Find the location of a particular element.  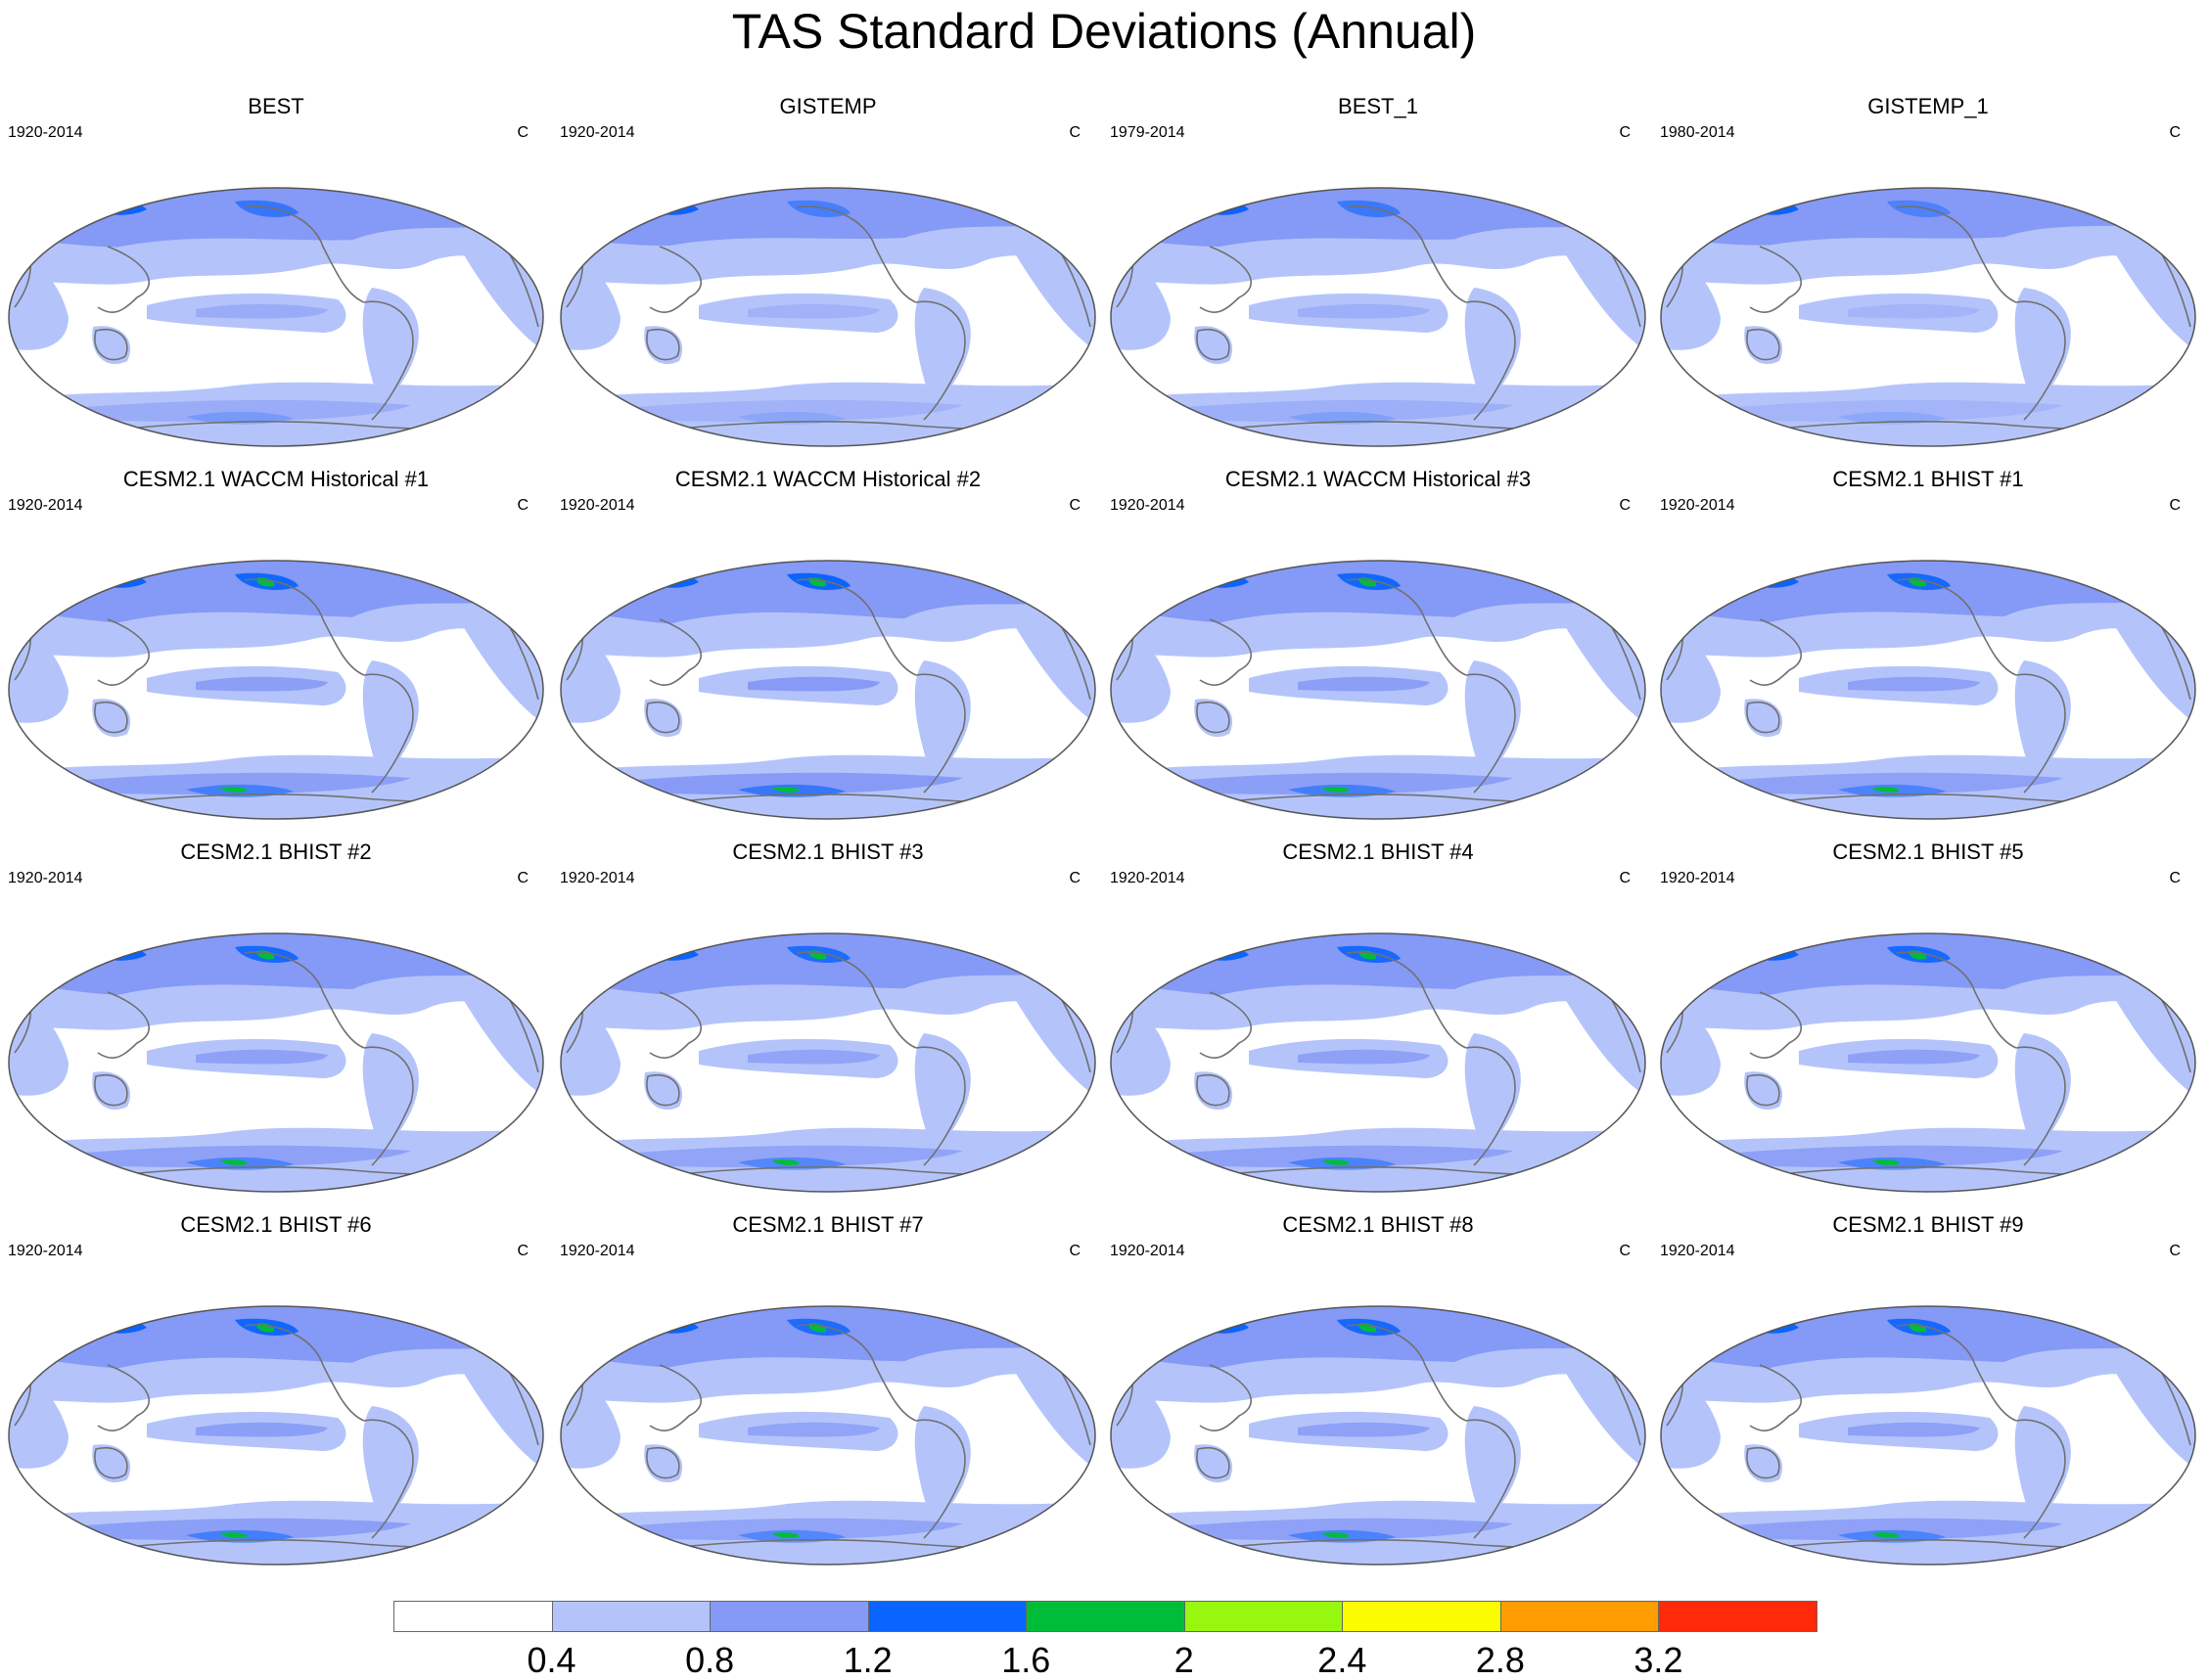

map-panel: CESM2.1 BHIST #1 1920-2014 C is located at coordinates (1928, 649).